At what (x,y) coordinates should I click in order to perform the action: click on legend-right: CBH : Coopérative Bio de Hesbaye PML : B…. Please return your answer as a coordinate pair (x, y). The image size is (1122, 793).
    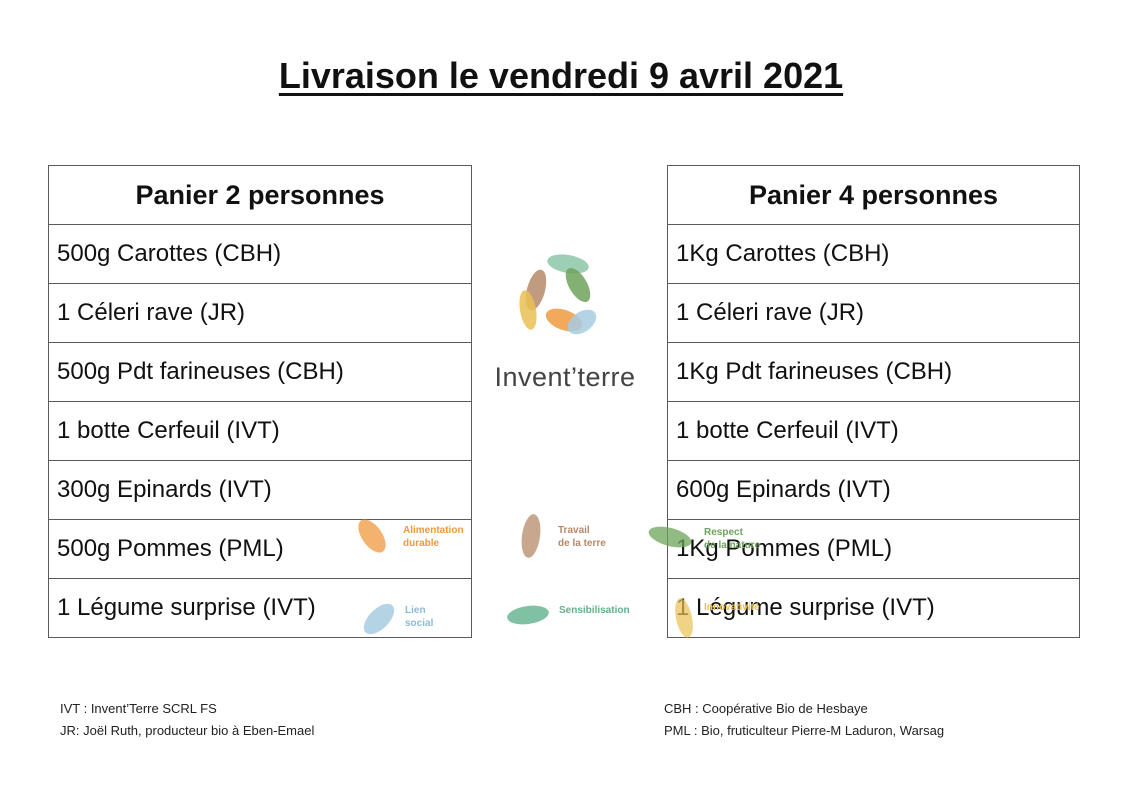
    Looking at the image, I should click on (804, 720).